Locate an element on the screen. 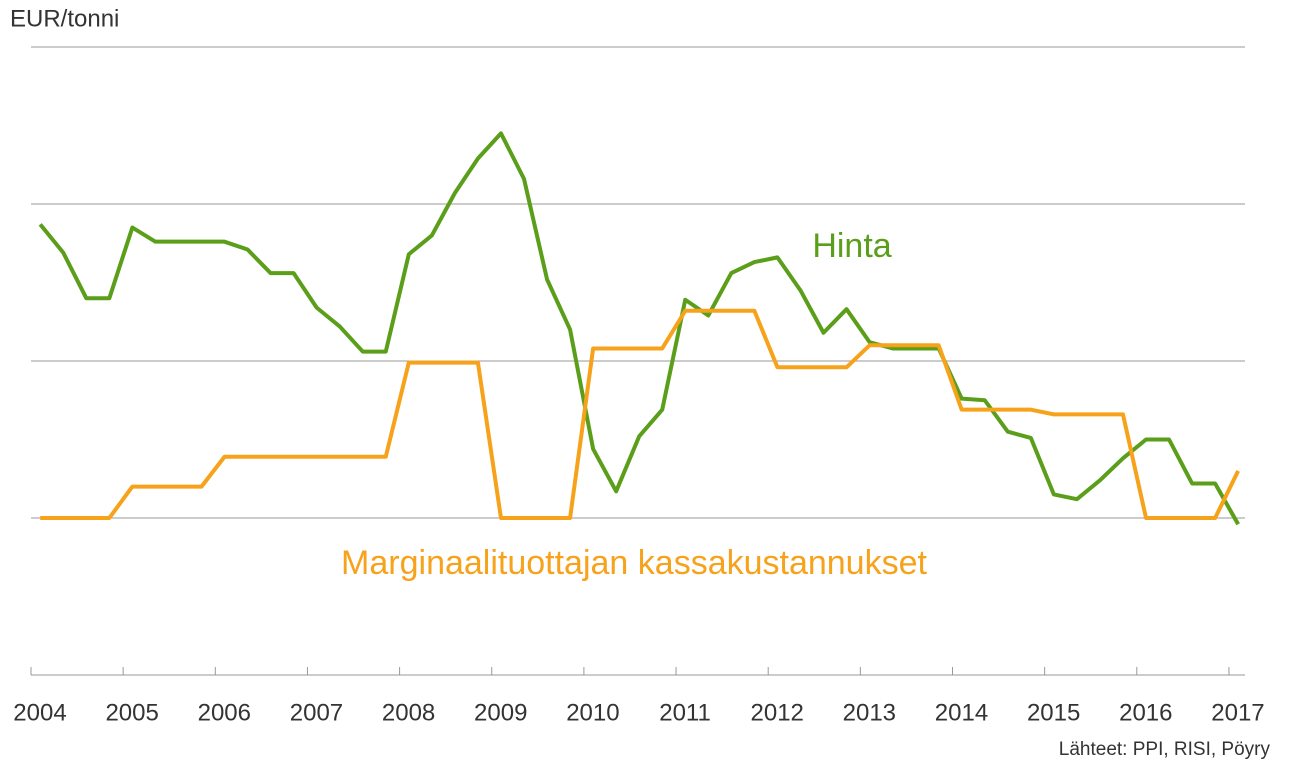 The image size is (1291, 766). x-tick-label: 2013 is located at coordinates (869, 712).